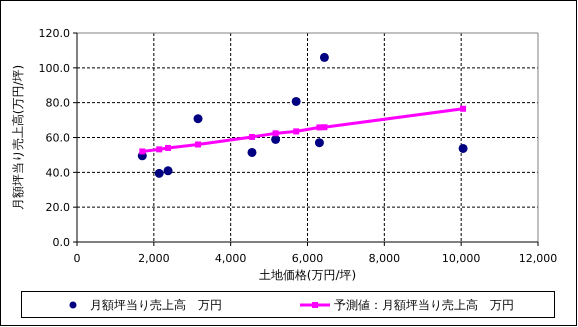  I want to click on y-axis-title: 月額坪当り売上高(万円/坪), so click(18, 137).